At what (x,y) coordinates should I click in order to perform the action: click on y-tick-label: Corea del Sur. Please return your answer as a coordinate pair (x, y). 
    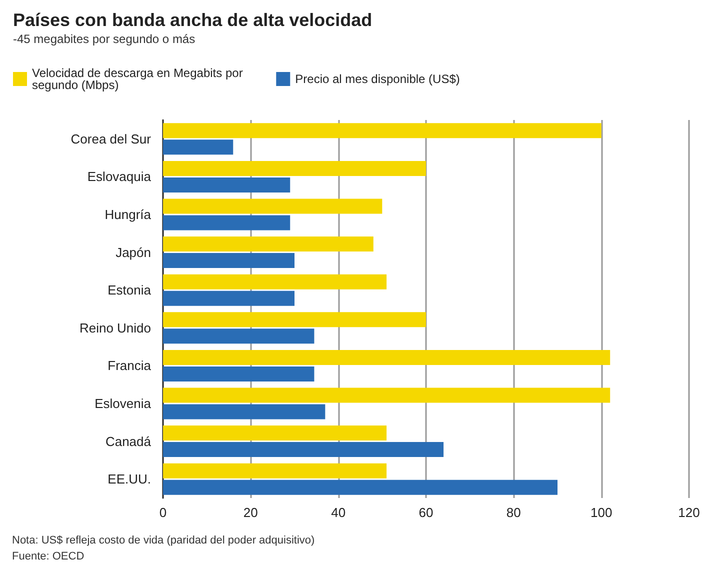
    Looking at the image, I should click on (111, 138).